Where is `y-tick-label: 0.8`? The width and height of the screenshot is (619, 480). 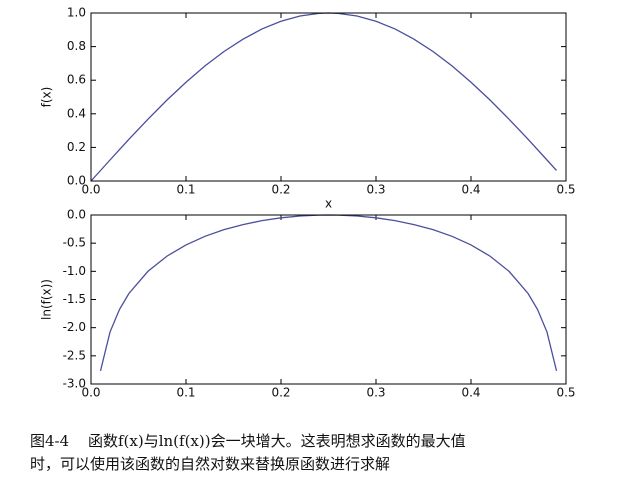 y-tick-label: 0.8 is located at coordinates (76, 46).